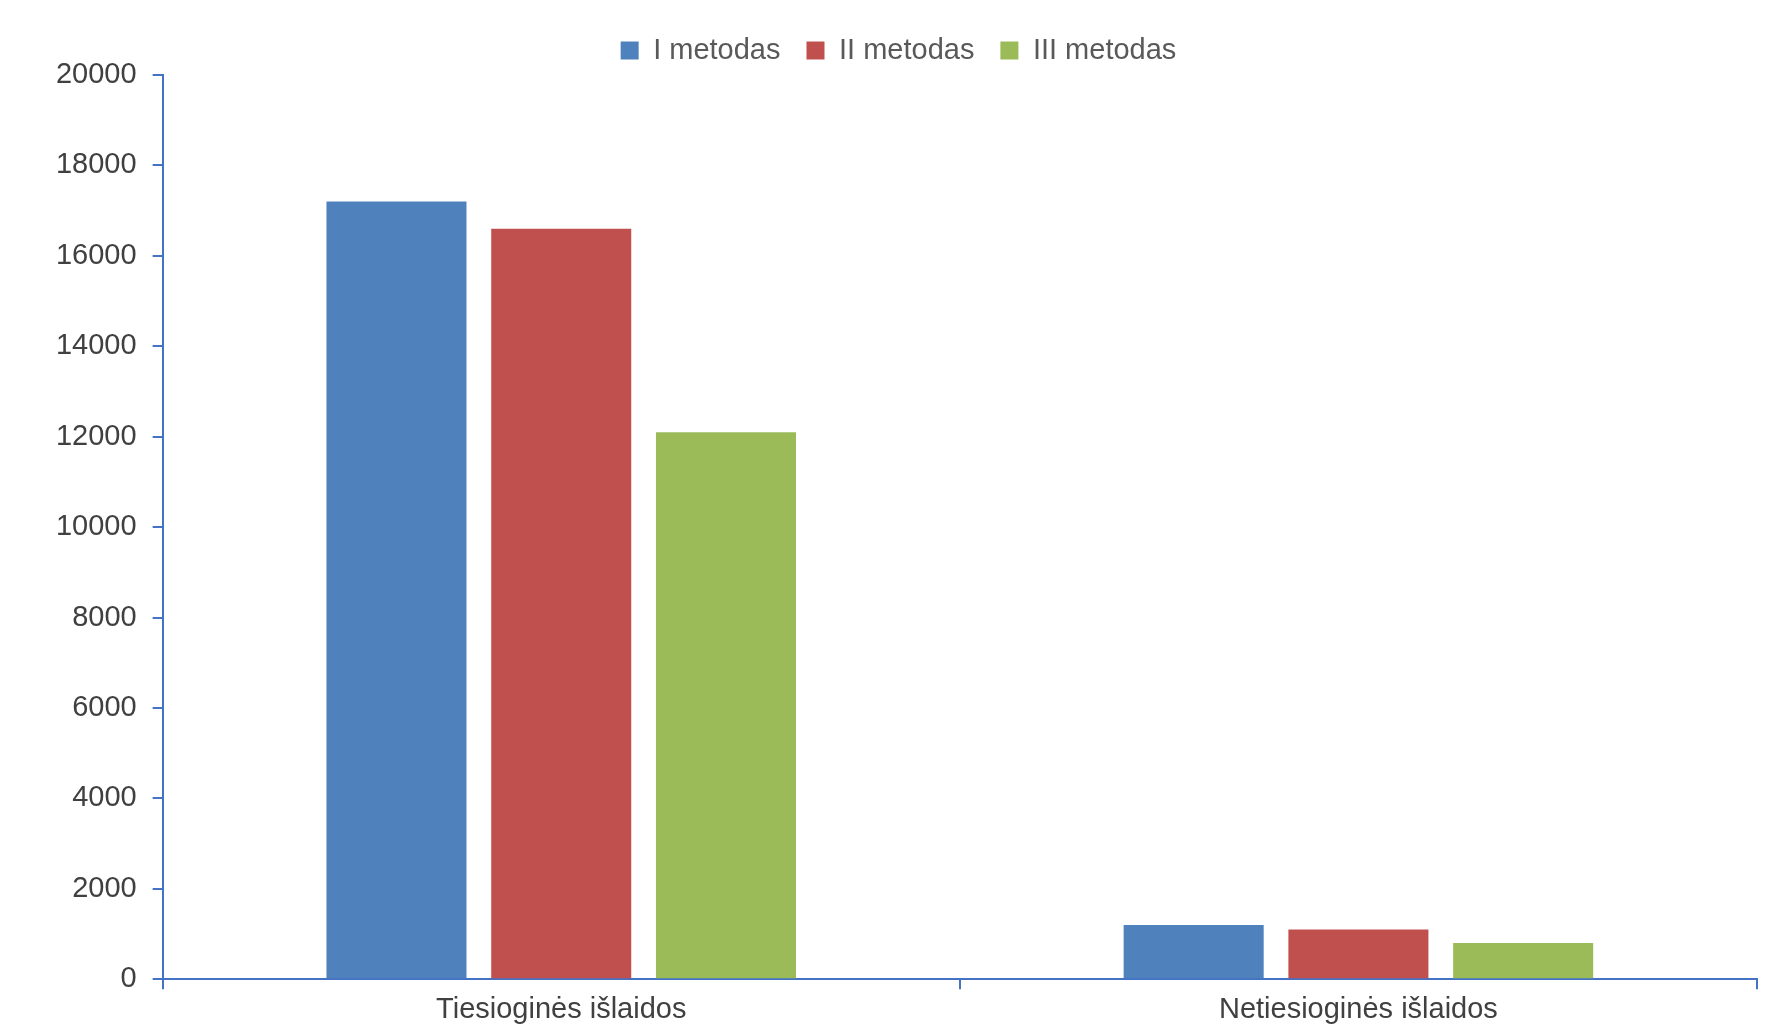 The image size is (1781, 1030). What do you see at coordinates (96, 253) in the screenshot?
I see `y-tick-label: 16000` at bounding box center [96, 253].